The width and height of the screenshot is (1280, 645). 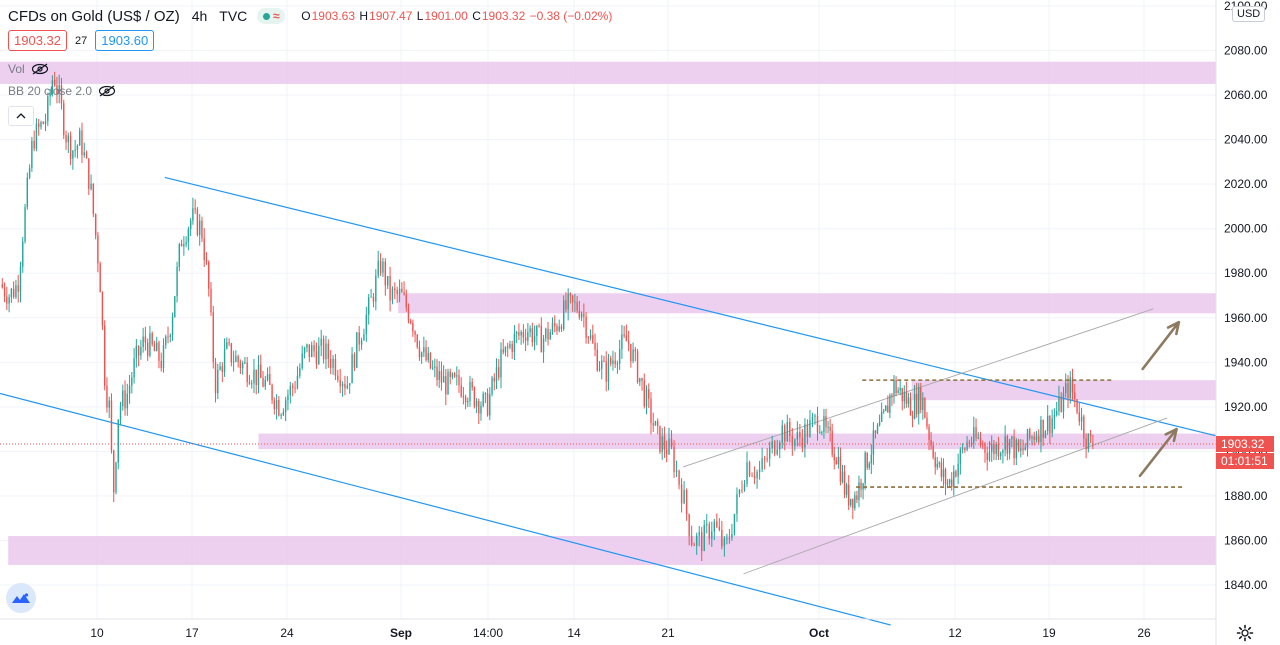 I want to click on time-tick-label: 14:00, so click(x=488, y=633).